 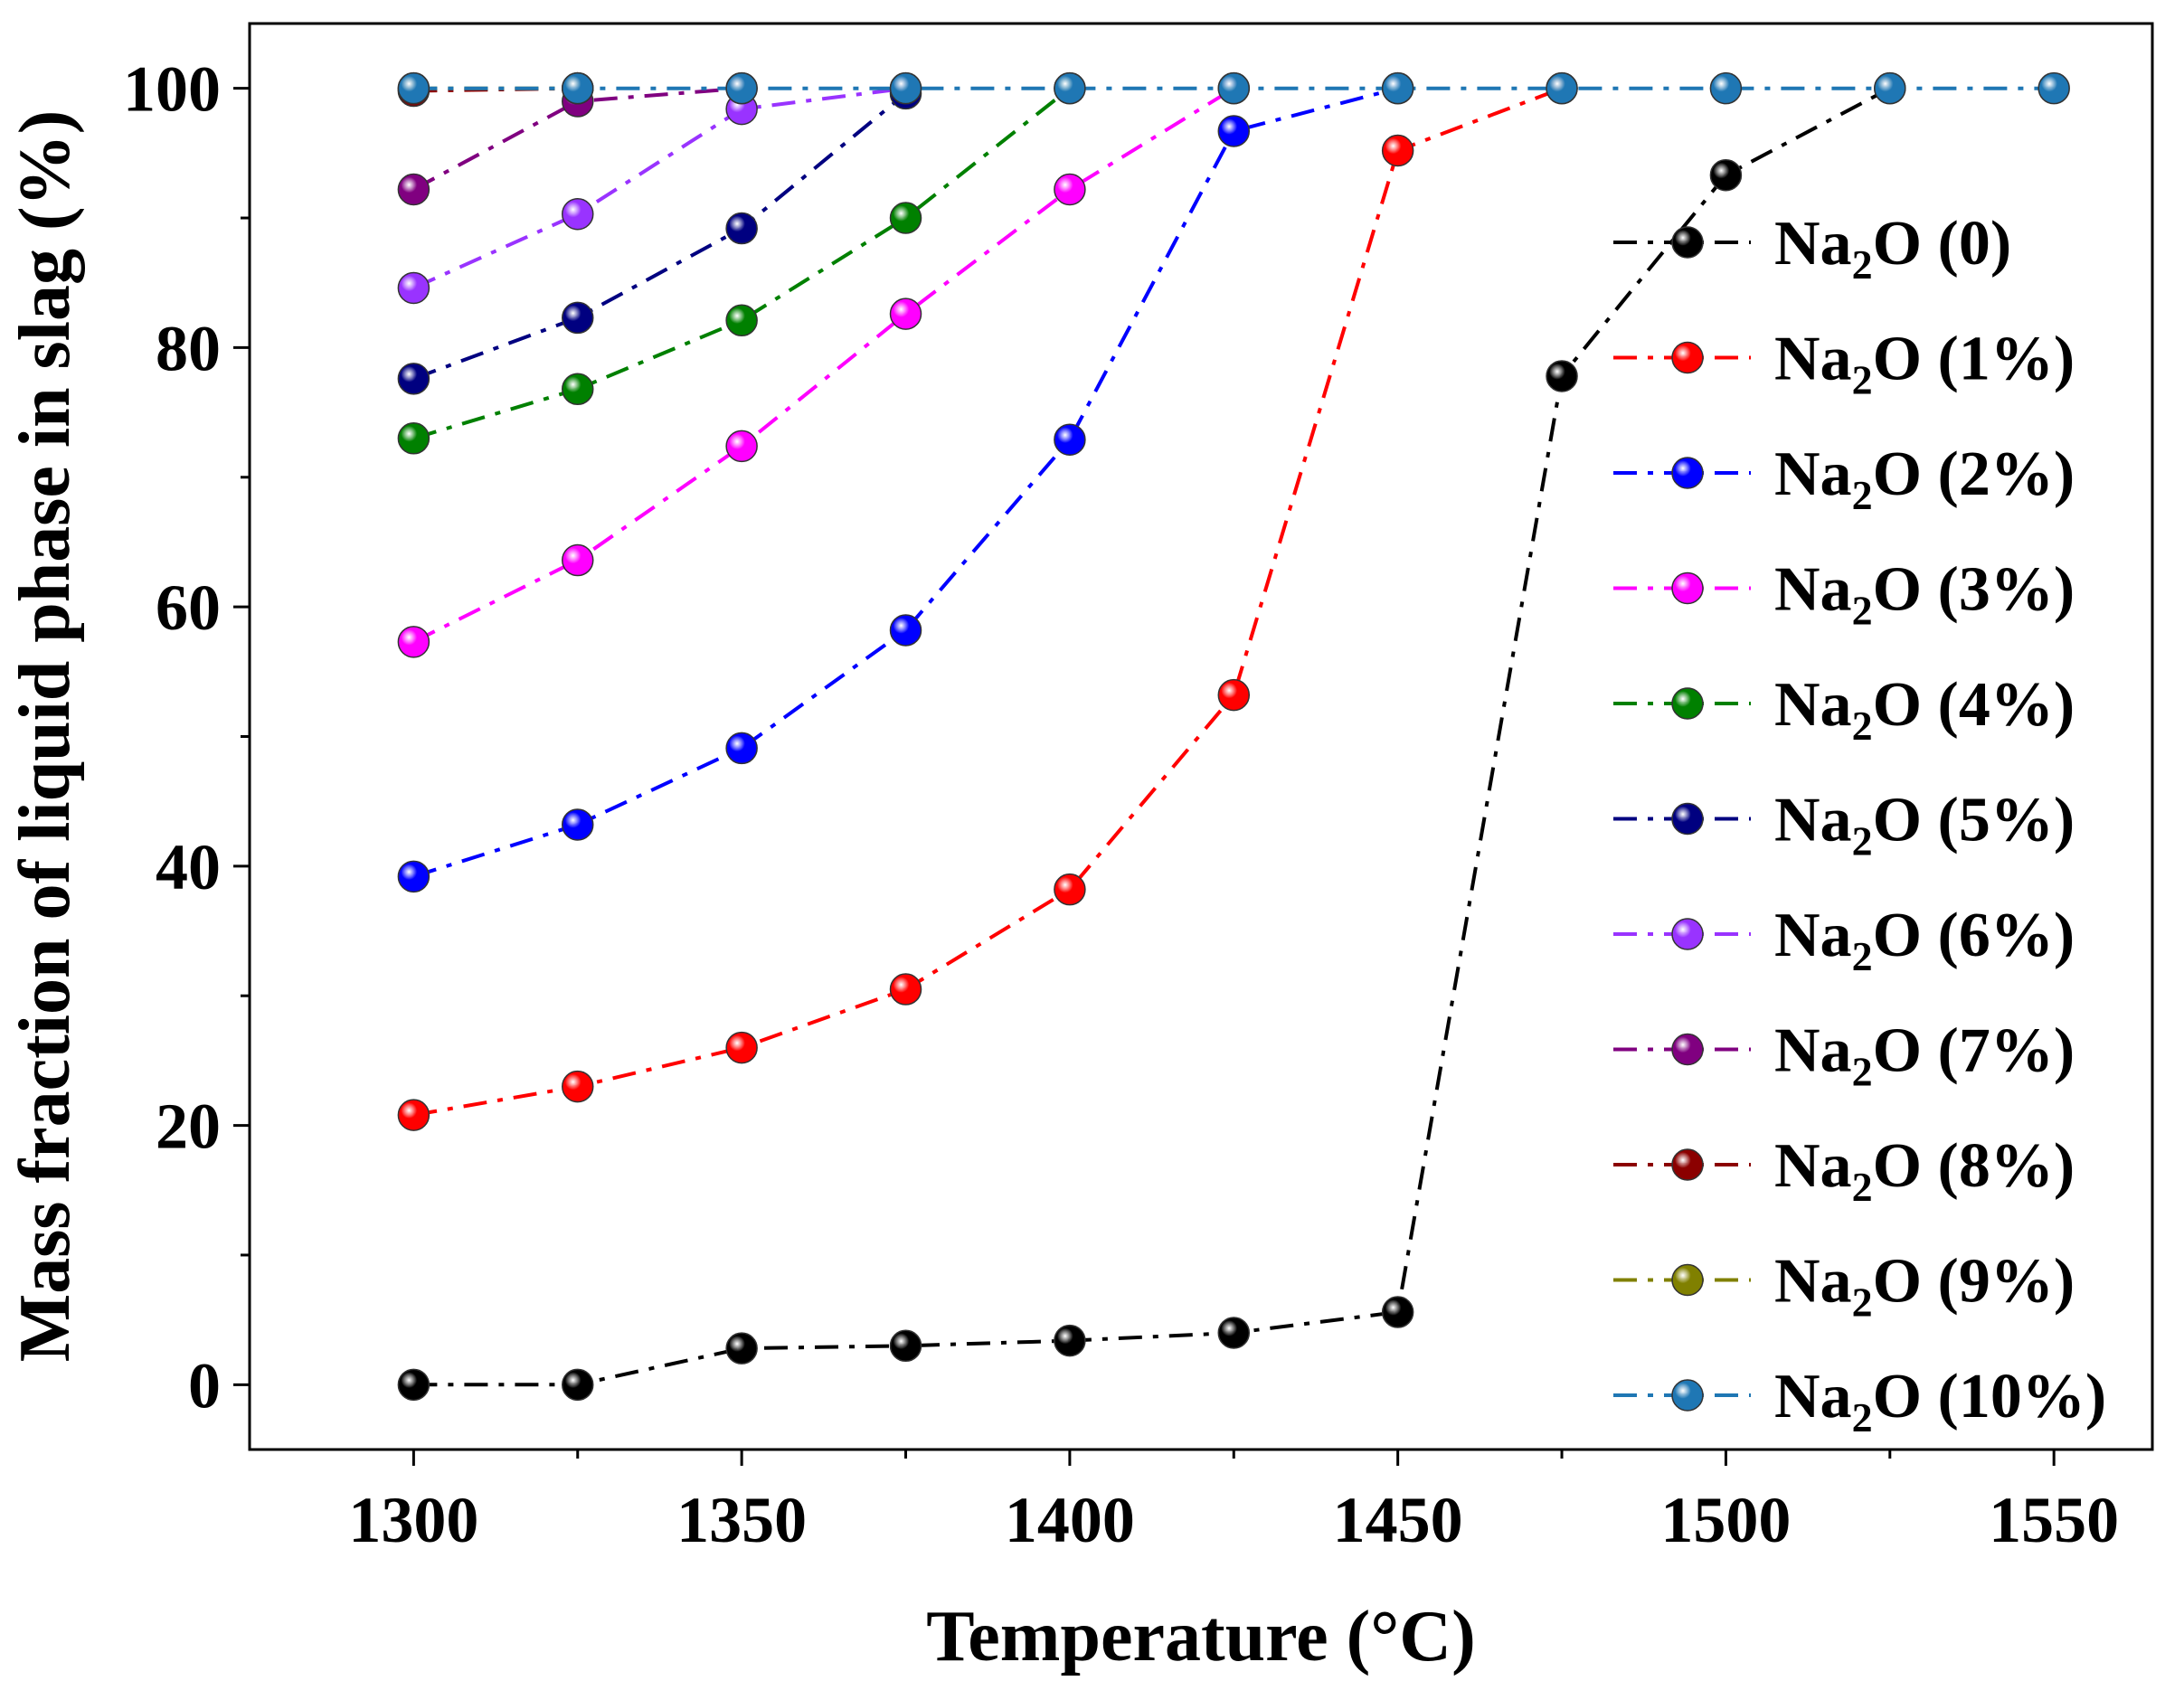 What do you see at coordinates (1925, 364) in the screenshot?
I see `legend-label: Na2O (1%)` at bounding box center [1925, 364].